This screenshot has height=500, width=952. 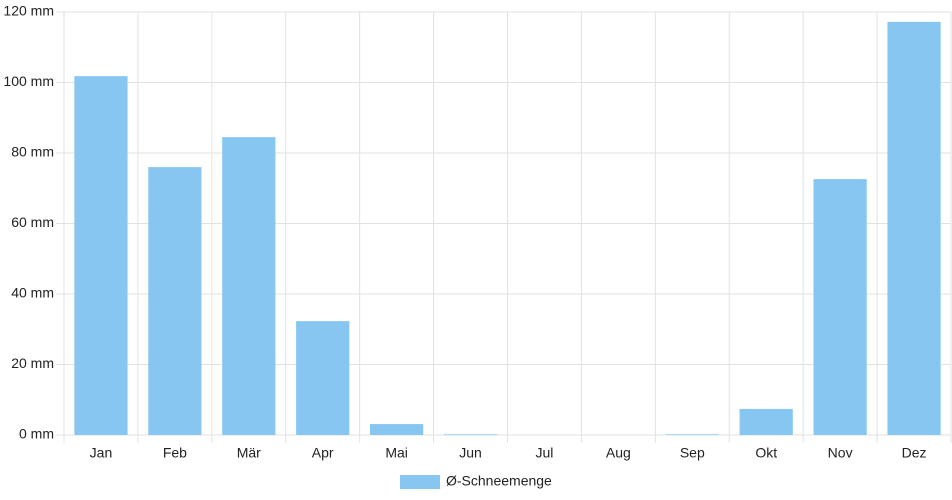 I want to click on y-tick-label: 20 mm, so click(x=32, y=363).